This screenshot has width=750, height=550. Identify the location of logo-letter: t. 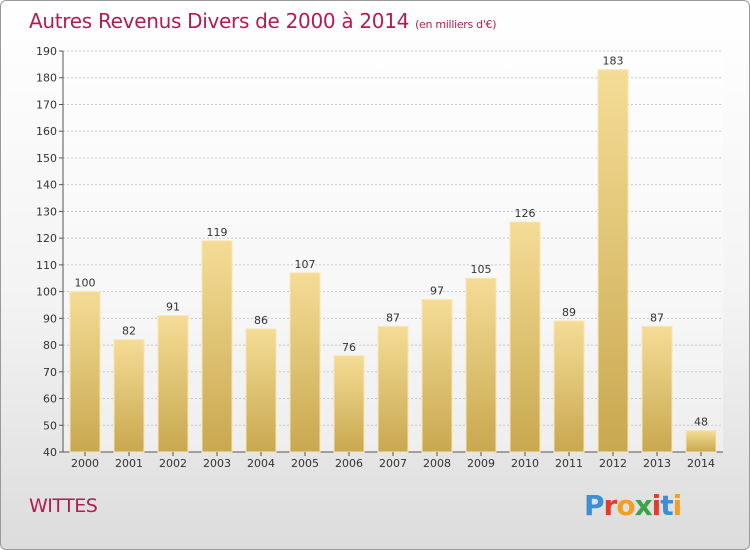
(666, 505).